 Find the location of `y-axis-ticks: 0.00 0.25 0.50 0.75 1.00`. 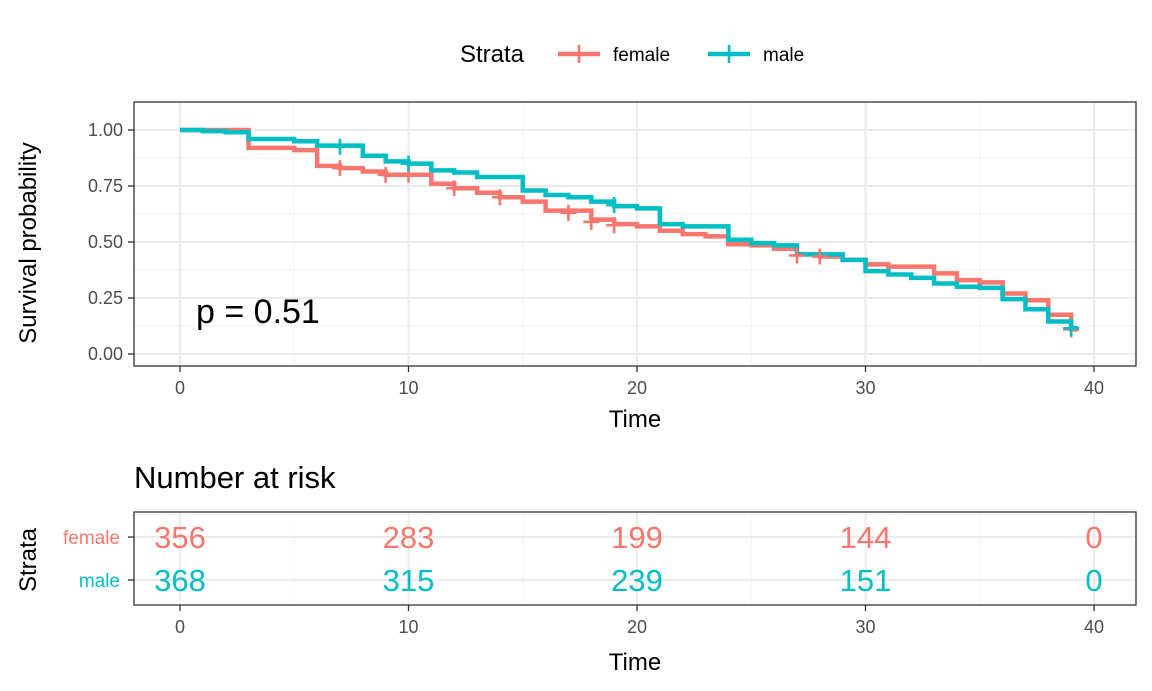

y-axis-ticks: 0.00 0.25 0.50 0.75 1.00 is located at coordinates (111, 242).